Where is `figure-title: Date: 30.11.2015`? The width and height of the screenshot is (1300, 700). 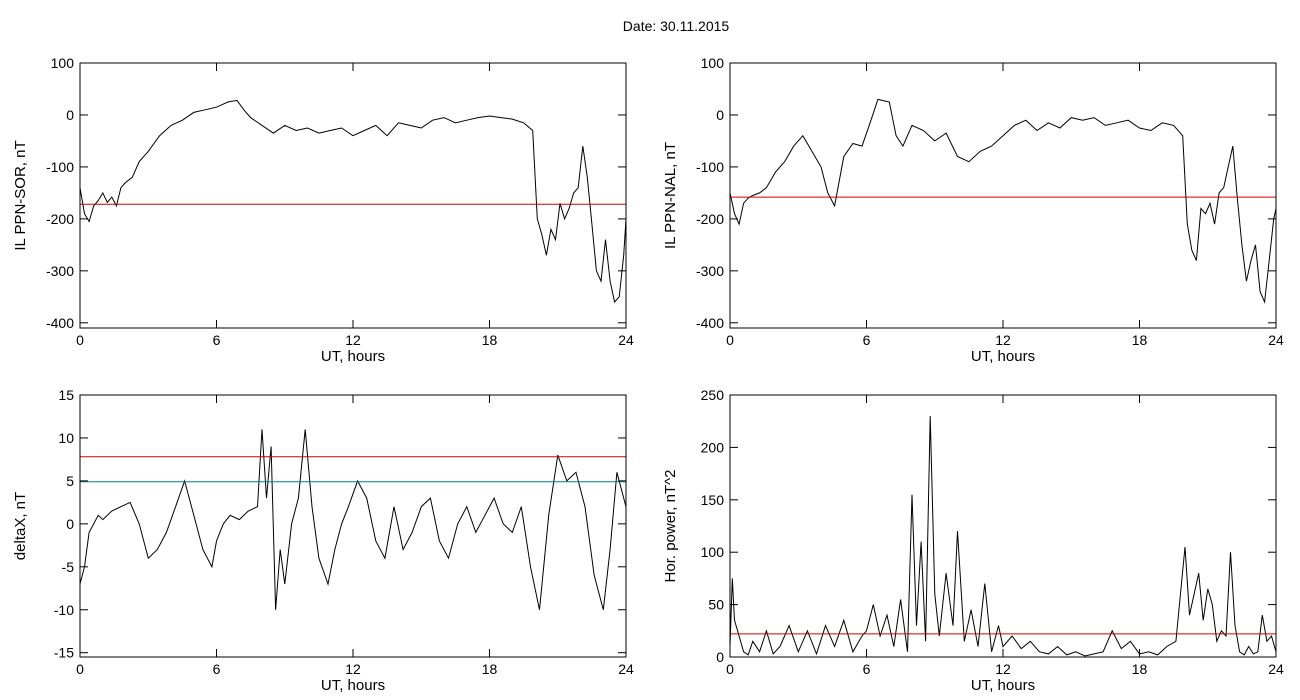
figure-title: Date: 30.11.2015 is located at coordinates (676, 26).